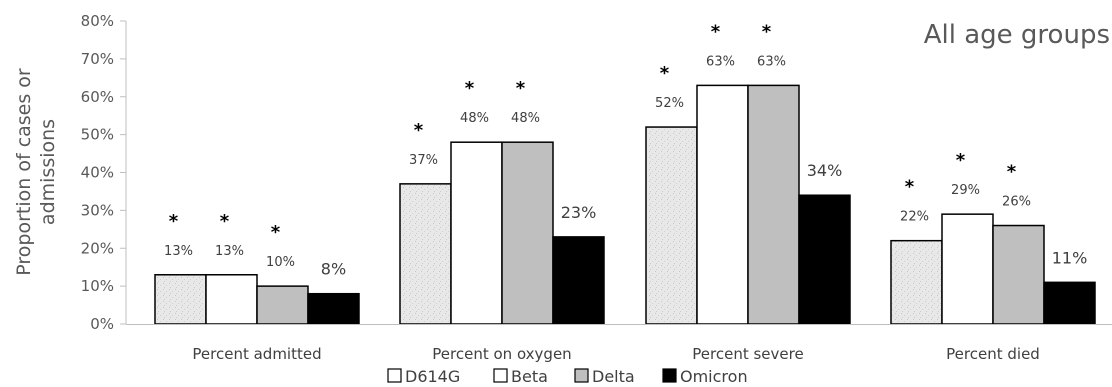  Describe the element at coordinates (527, 233) in the screenshot. I see `bar-delta-percent-on-oxygen` at that location.